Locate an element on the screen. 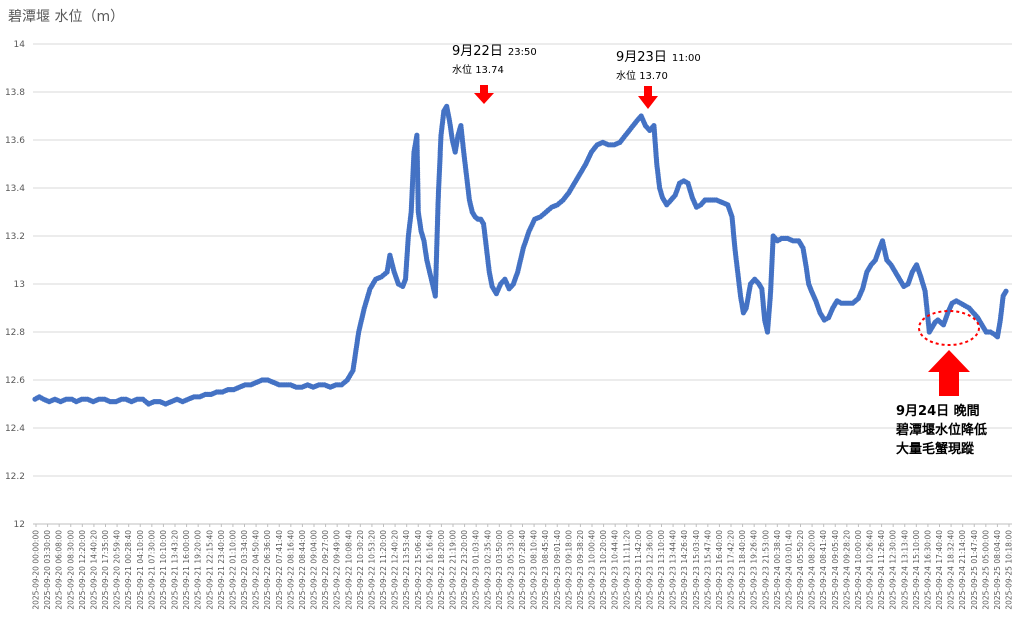 Image resolution: width=1024 pixels, height=625 pixels. x-tick-label: 2025-09-23 05:33:00 is located at coordinates (510, 570).